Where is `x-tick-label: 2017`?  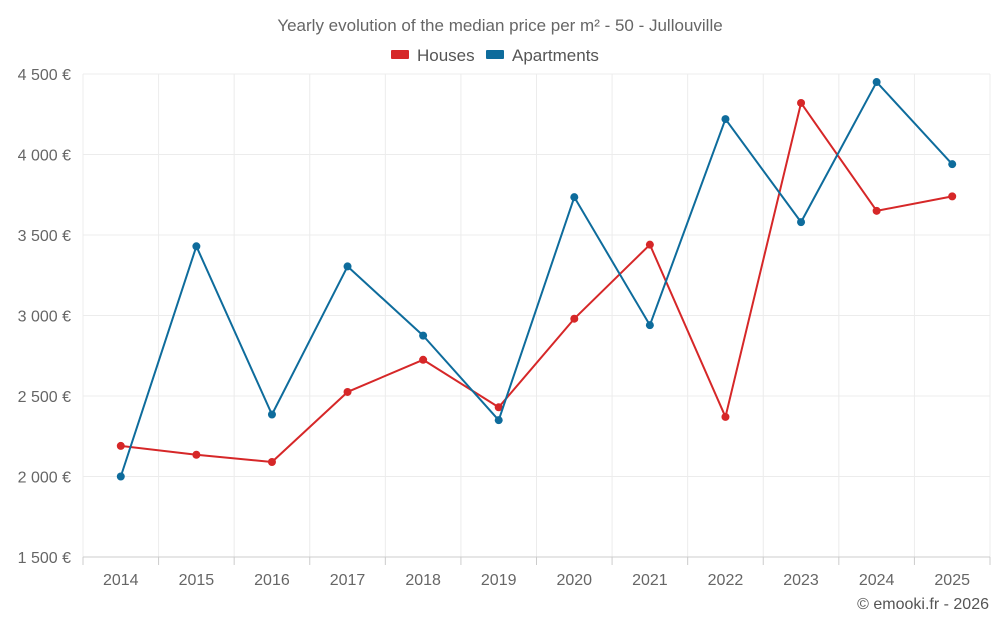
x-tick-label: 2017 is located at coordinates (348, 580).